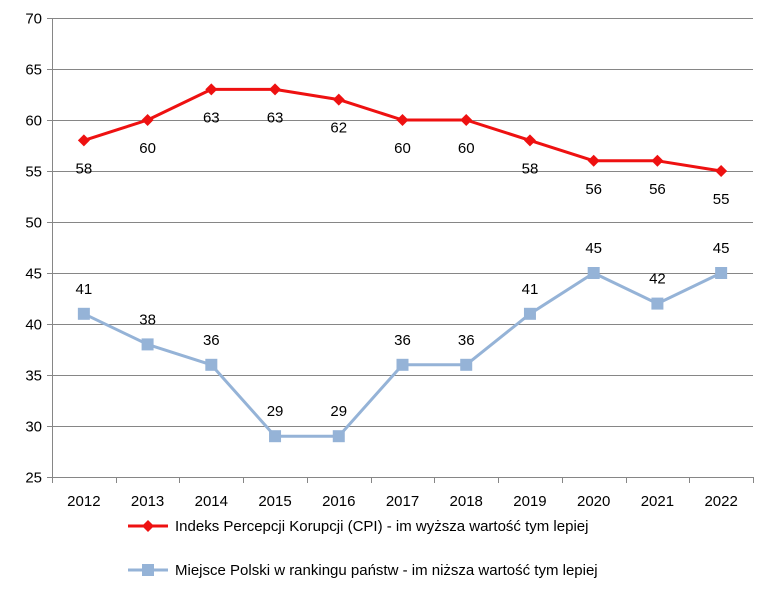  I want to click on x-tick-label: 2020, so click(593, 501).